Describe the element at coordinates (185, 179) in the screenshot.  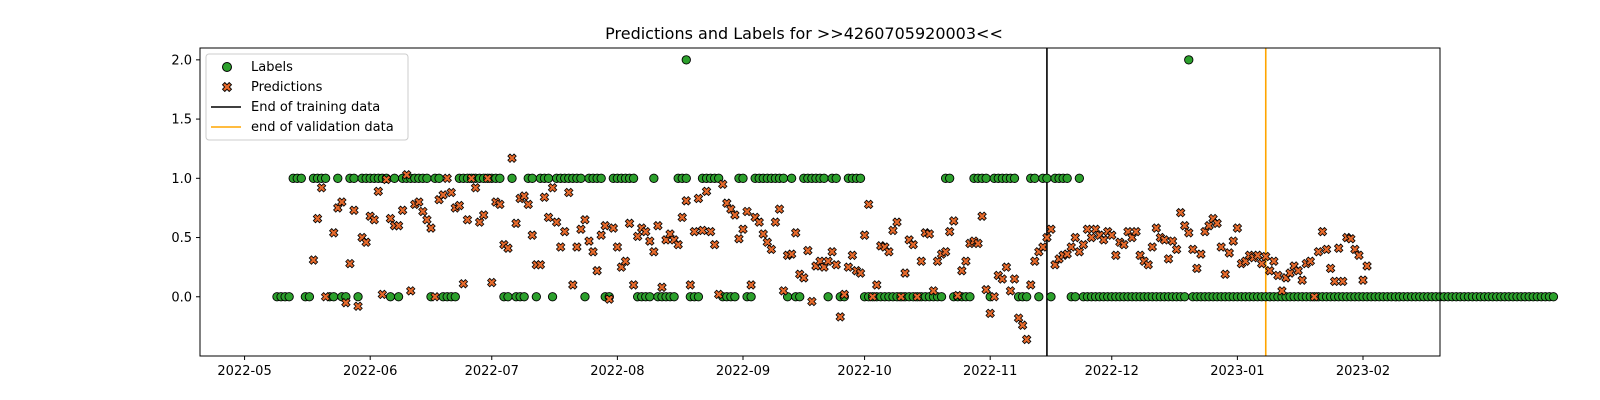
I see `y-axis: 0.0 0.5 1.0 1.5 2.0` at that location.